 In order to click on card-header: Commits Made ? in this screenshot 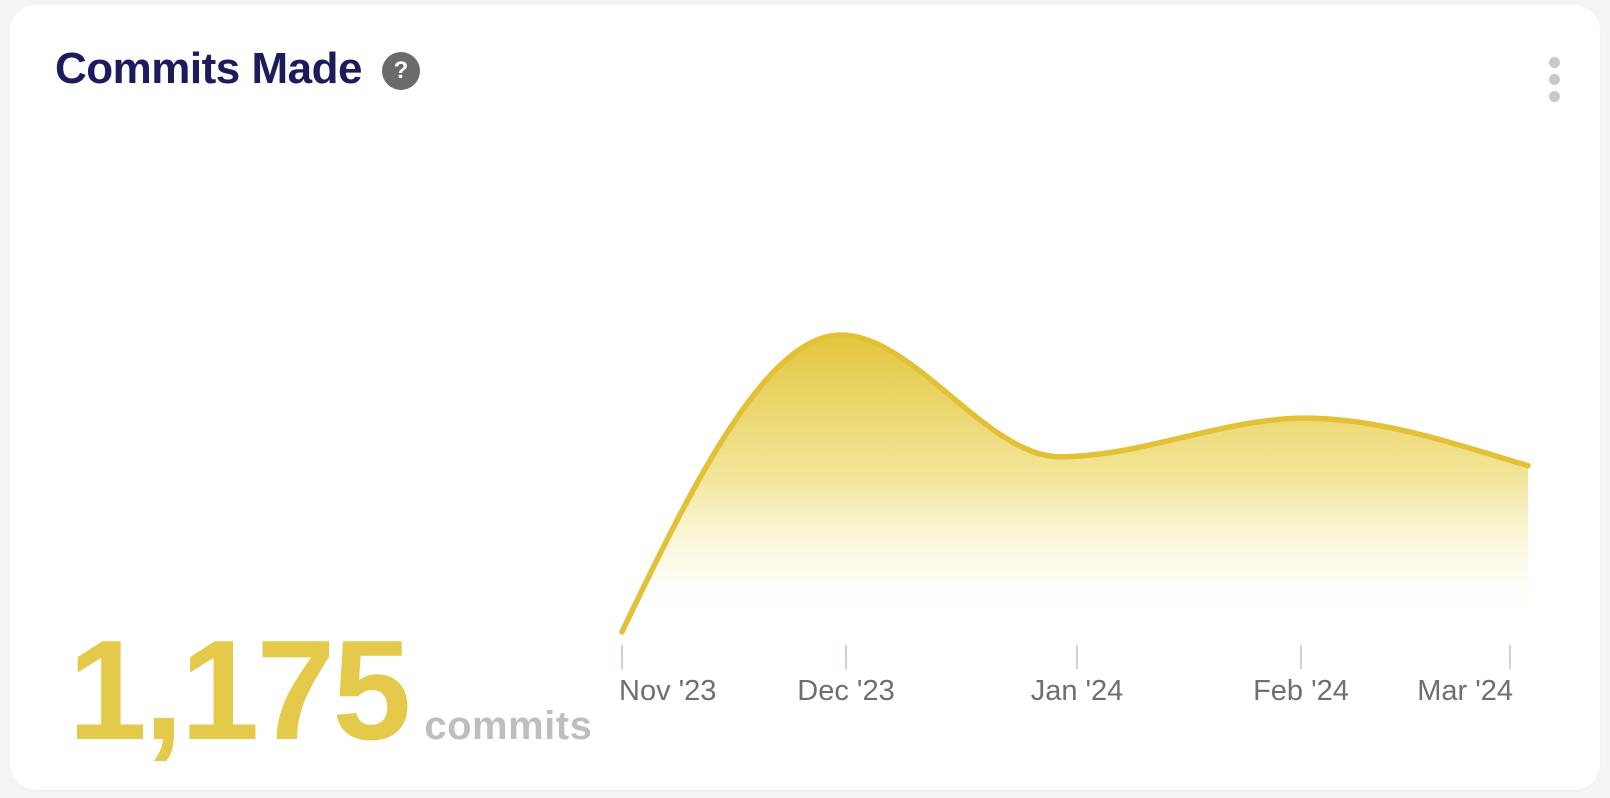, I will do `click(237, 68)`.